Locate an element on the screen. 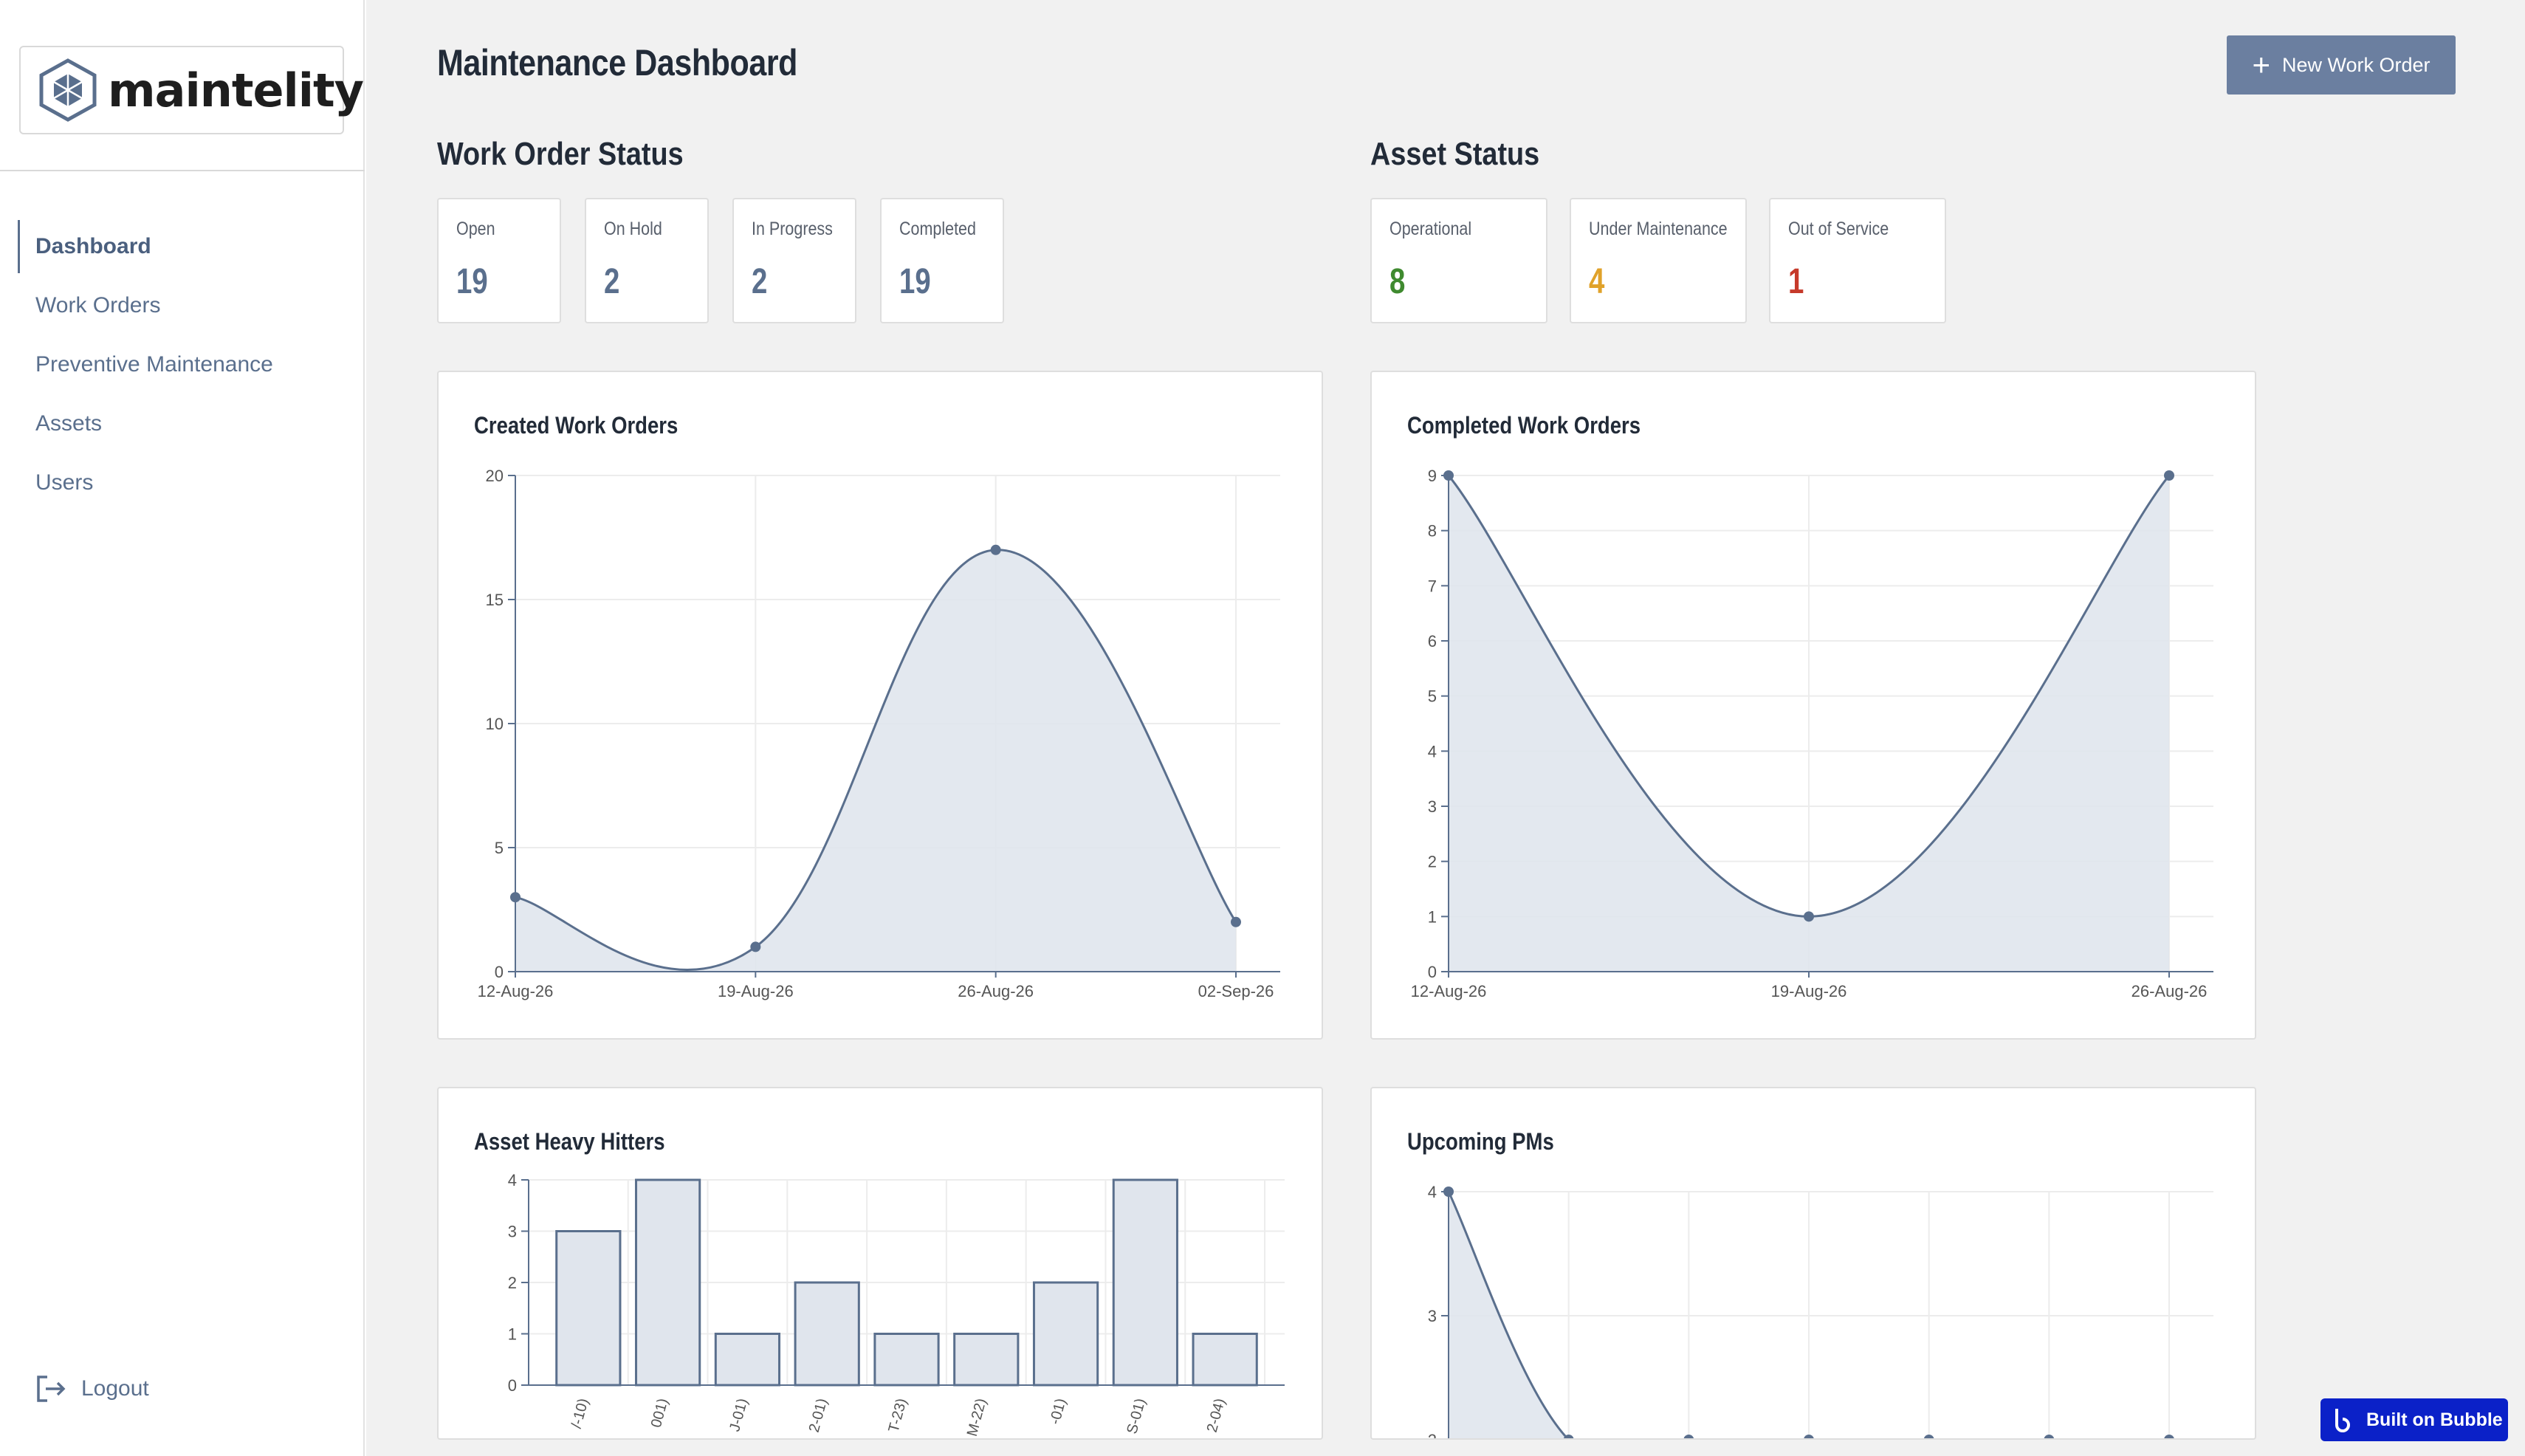  logo: maintelity is located at coordinates (191, 90).